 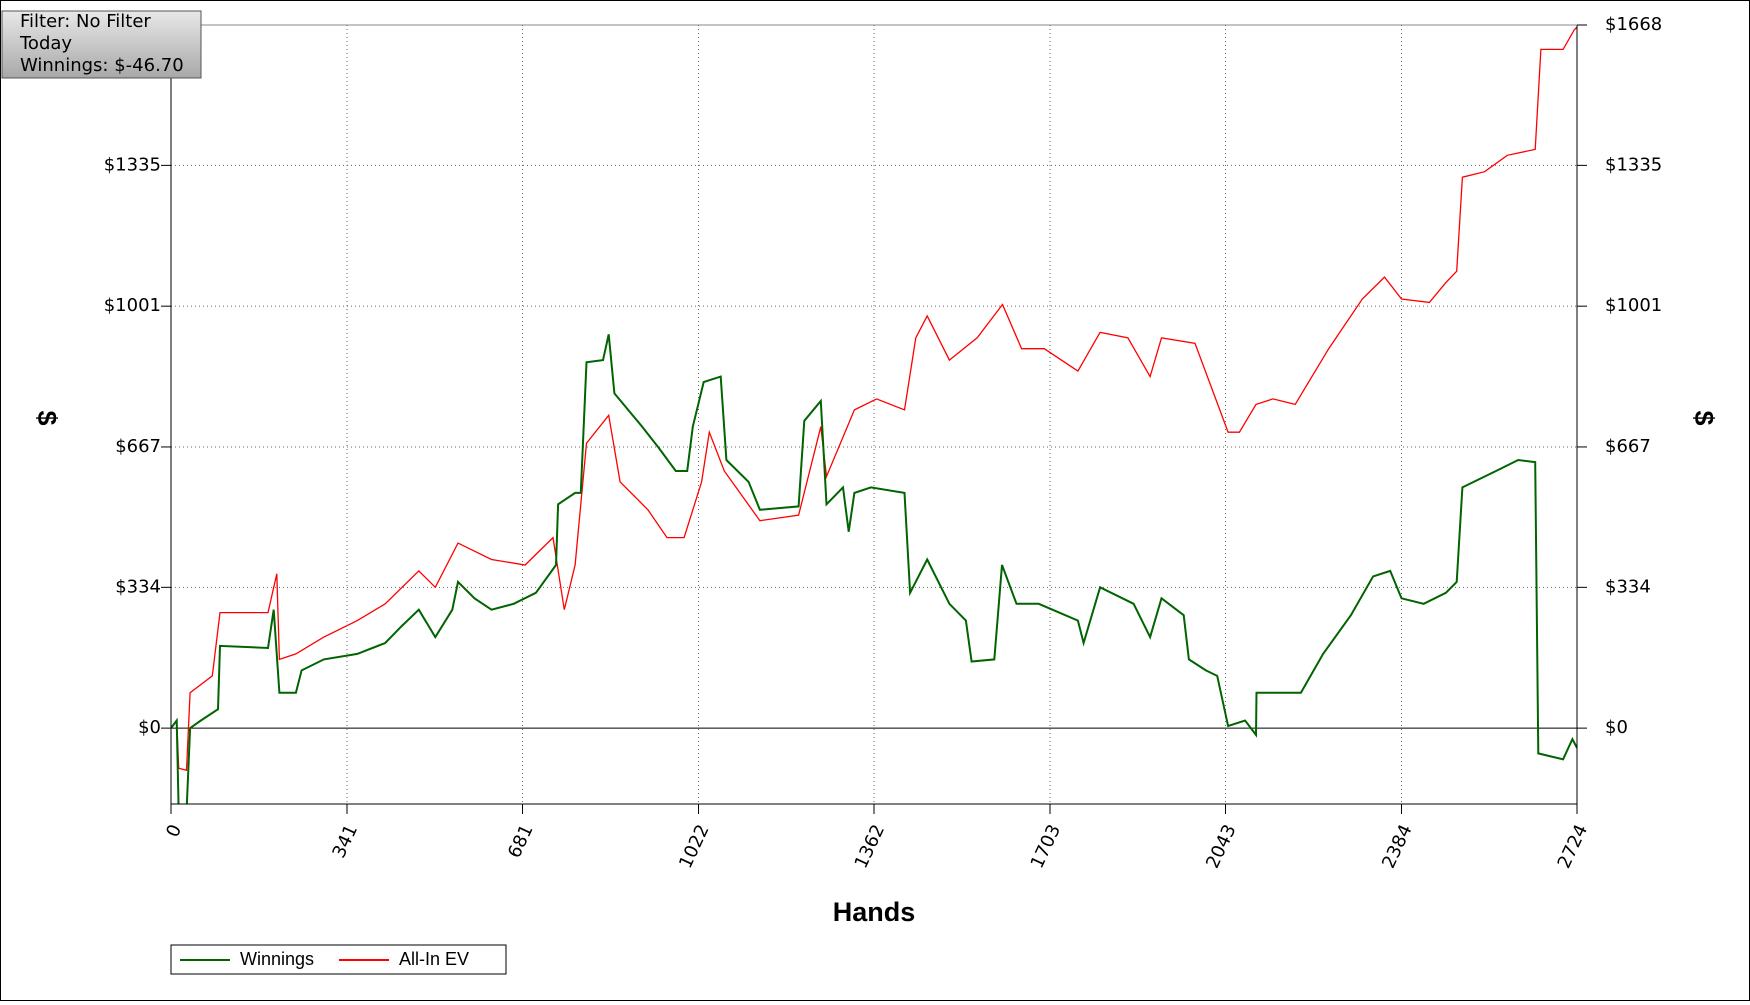 I want to click on legend-label: Winnings, so click(x=277, y=959).